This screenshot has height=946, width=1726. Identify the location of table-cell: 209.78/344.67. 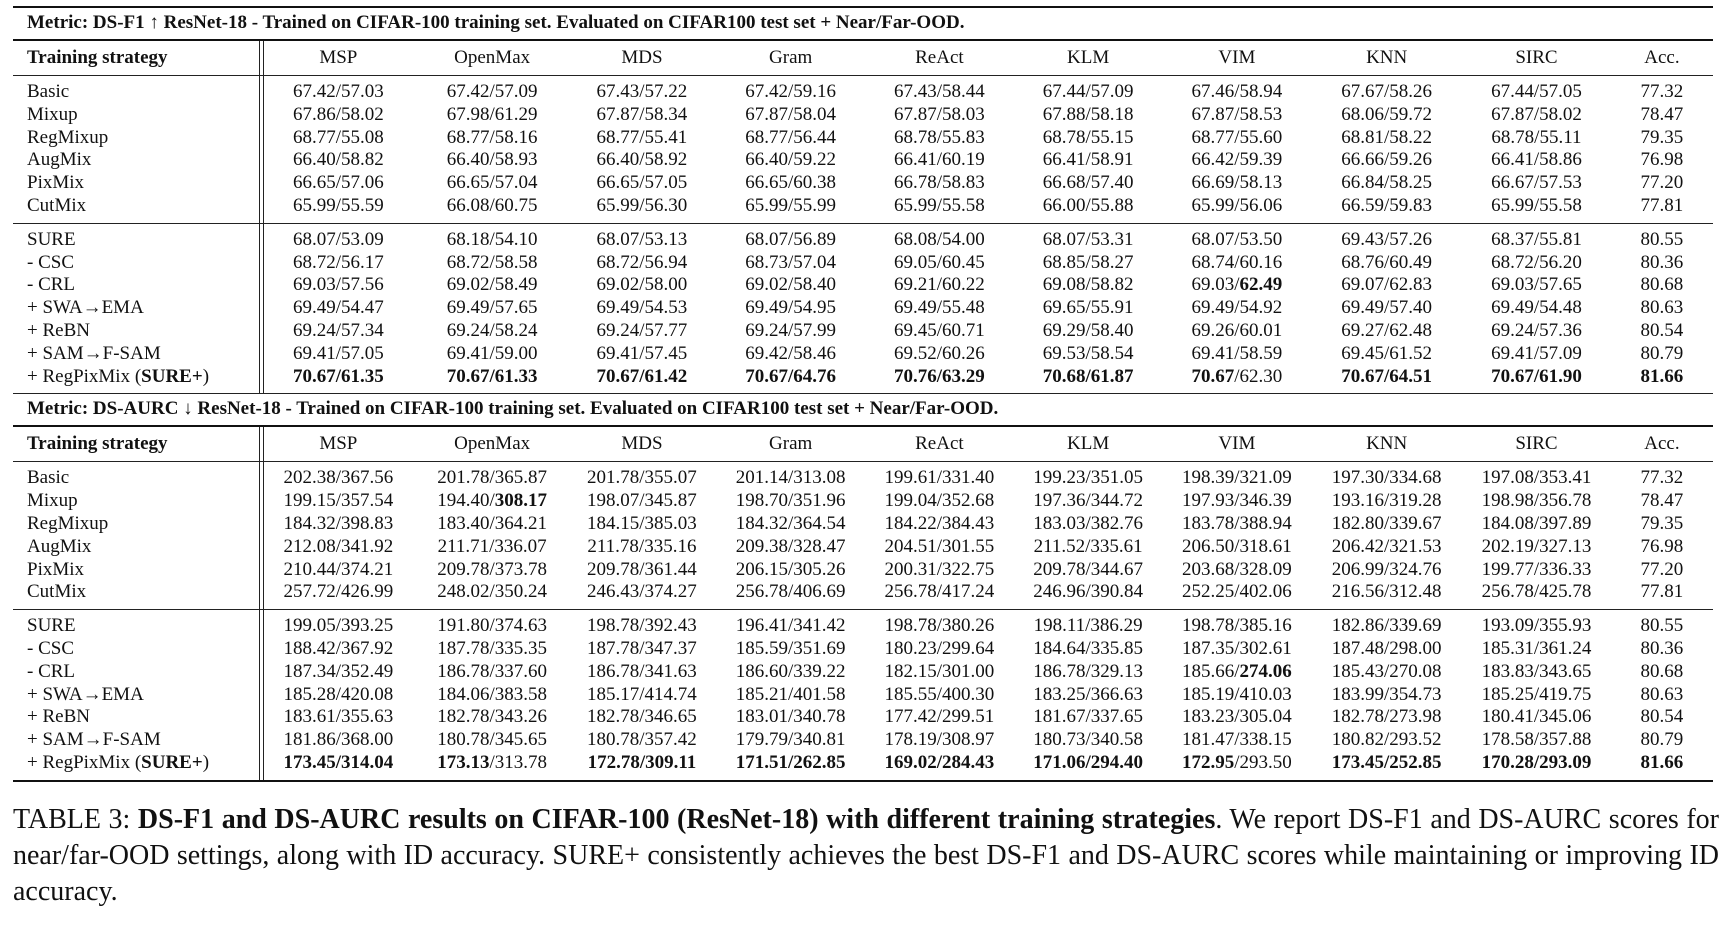
(1088, 569).